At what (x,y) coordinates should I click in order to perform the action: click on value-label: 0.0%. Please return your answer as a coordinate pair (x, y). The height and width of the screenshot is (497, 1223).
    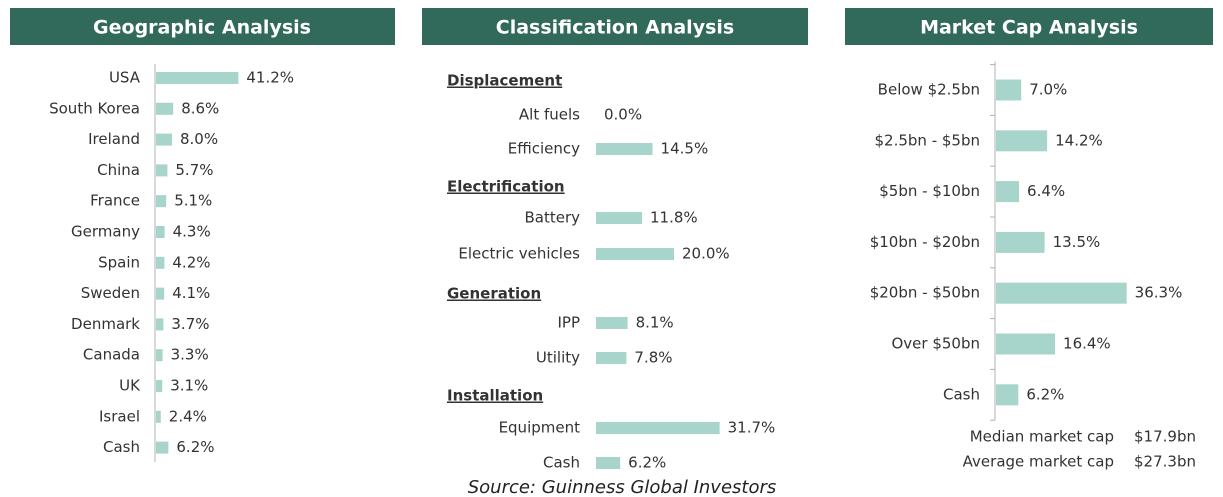
    Looking at the image, I should click on (623, 115).